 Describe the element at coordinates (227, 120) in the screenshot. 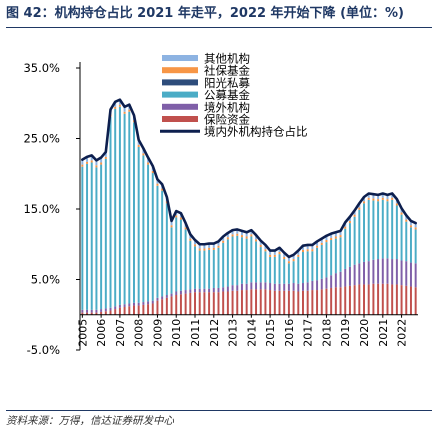

I see `legend-label: 保险资金` at that location.